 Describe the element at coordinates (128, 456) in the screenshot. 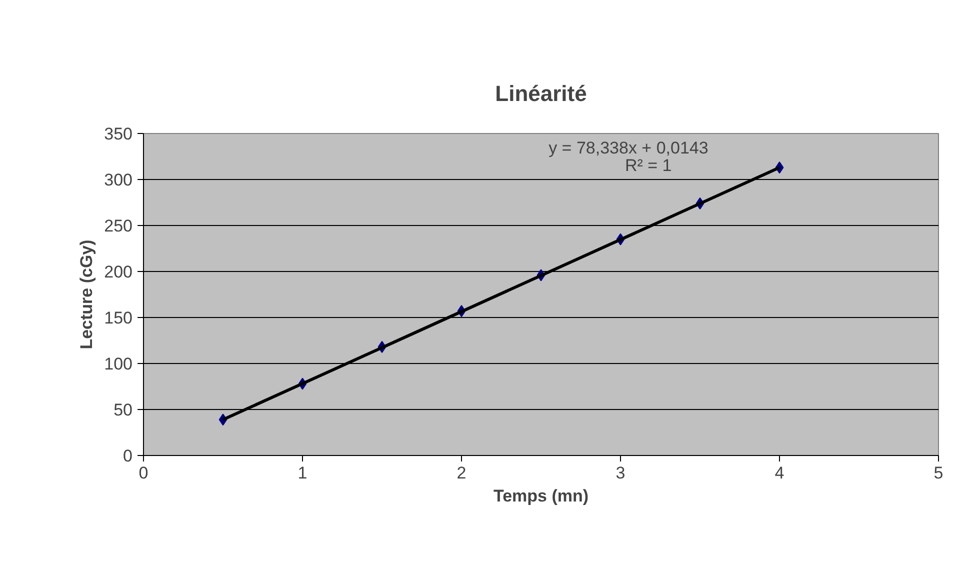

I see `y-tick-label: 0` at that location.